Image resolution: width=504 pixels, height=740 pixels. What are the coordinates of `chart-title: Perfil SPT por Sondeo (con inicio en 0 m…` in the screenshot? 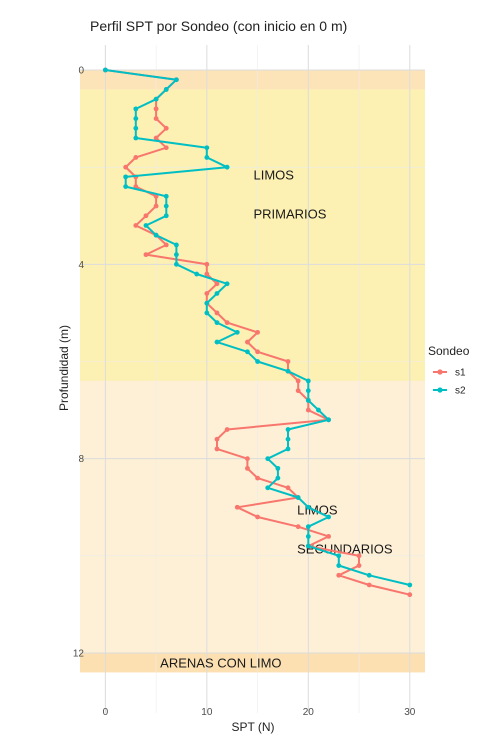 It's located at (218, 26).